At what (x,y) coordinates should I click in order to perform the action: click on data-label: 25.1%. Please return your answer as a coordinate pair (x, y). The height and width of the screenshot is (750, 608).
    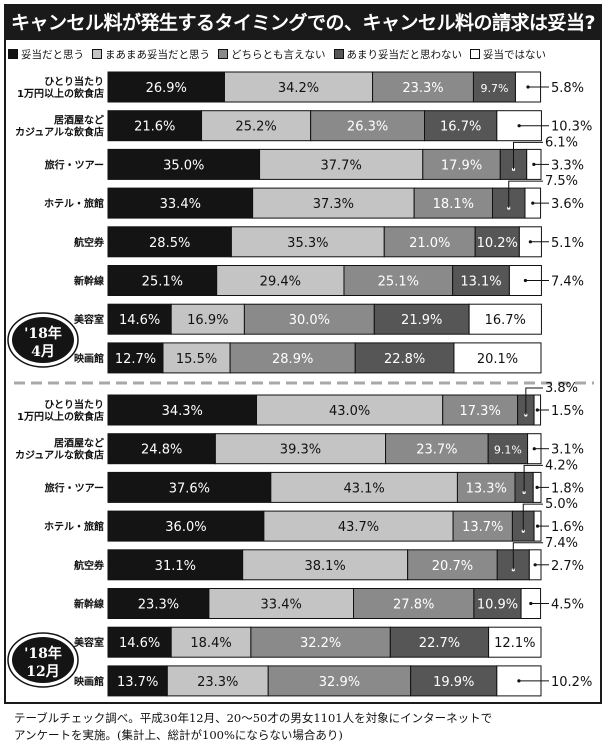
    Looking at the image, I should click on (162, 282).